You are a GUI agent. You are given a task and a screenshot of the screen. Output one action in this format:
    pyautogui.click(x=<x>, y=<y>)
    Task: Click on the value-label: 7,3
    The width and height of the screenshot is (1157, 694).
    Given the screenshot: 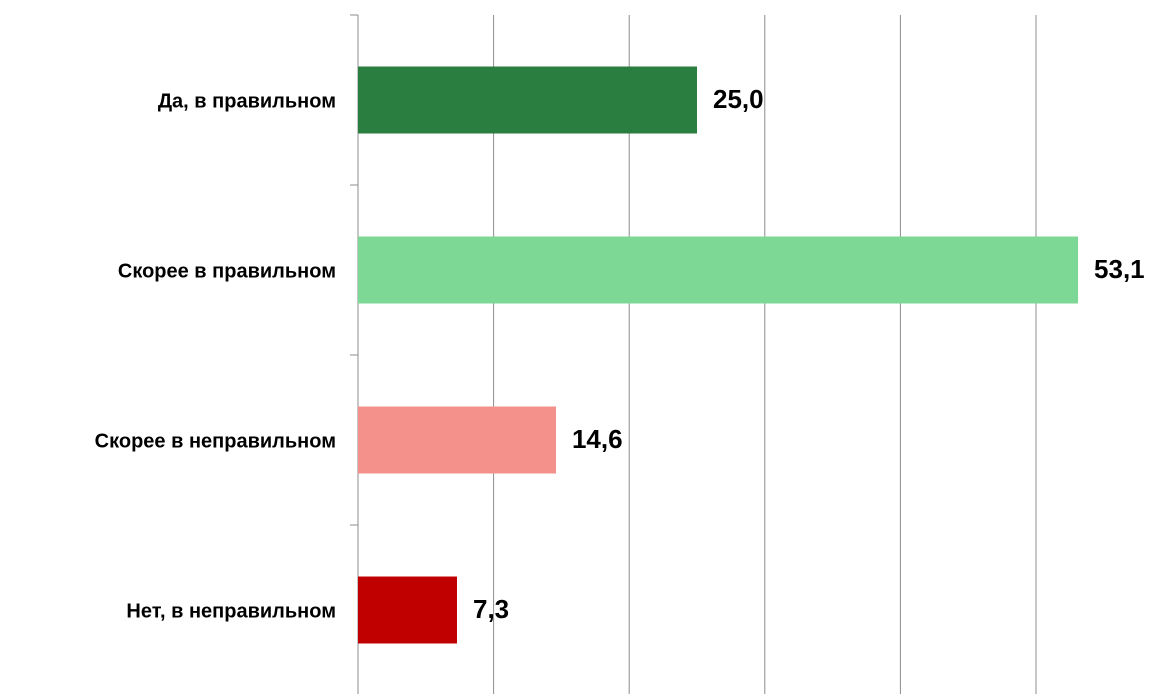 What is the action you would take?
    pyautogui.click(x=491, y=609)
    